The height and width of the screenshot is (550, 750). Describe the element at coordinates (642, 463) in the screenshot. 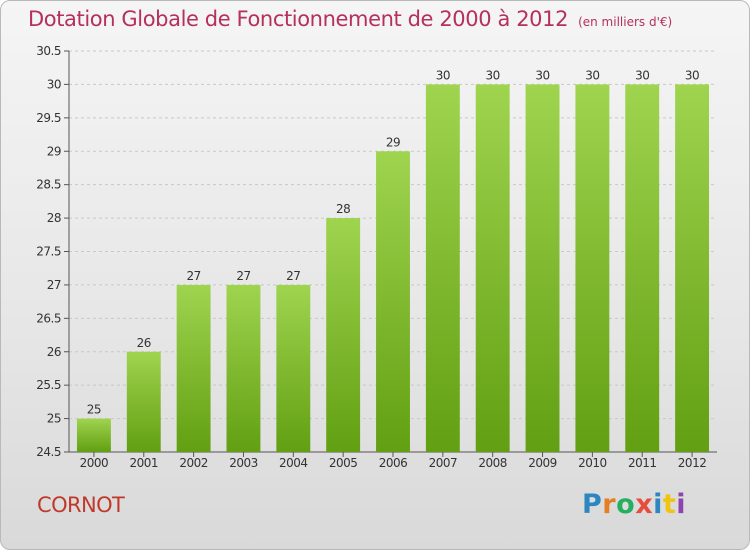

I see `x-tick-label: 2011` at that location.